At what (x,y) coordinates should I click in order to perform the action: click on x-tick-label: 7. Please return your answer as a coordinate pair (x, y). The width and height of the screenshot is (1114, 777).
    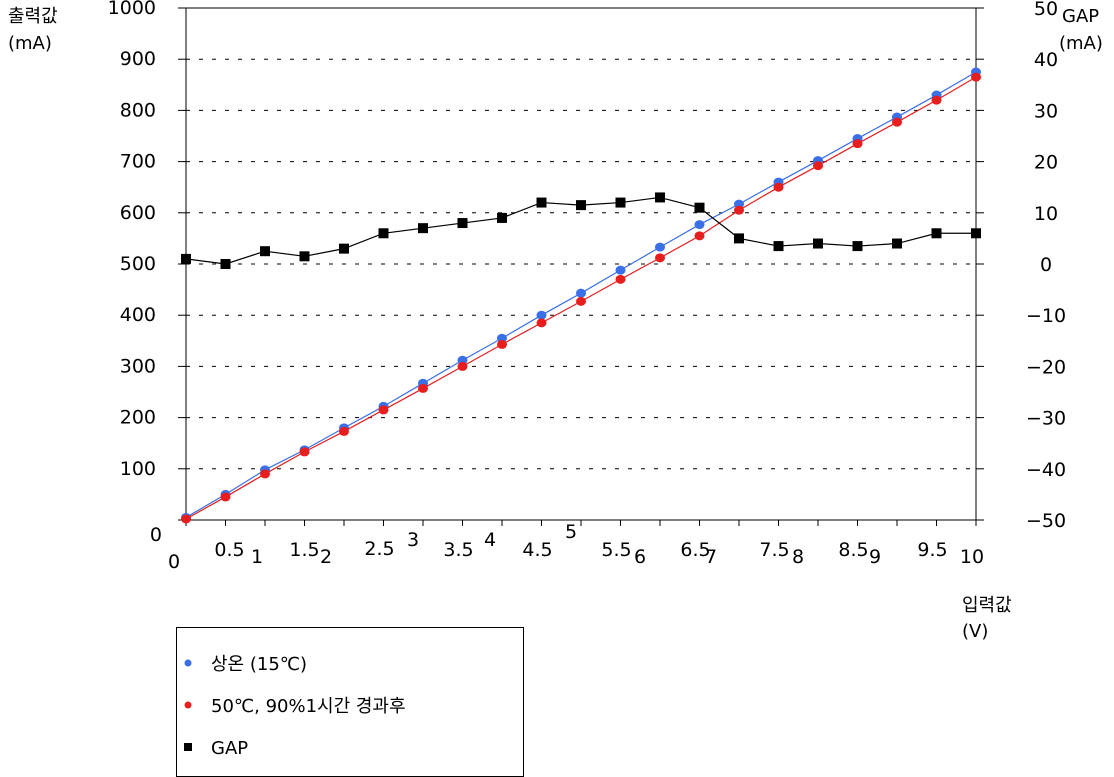
    Looking at the image, I should click on (711, 557).